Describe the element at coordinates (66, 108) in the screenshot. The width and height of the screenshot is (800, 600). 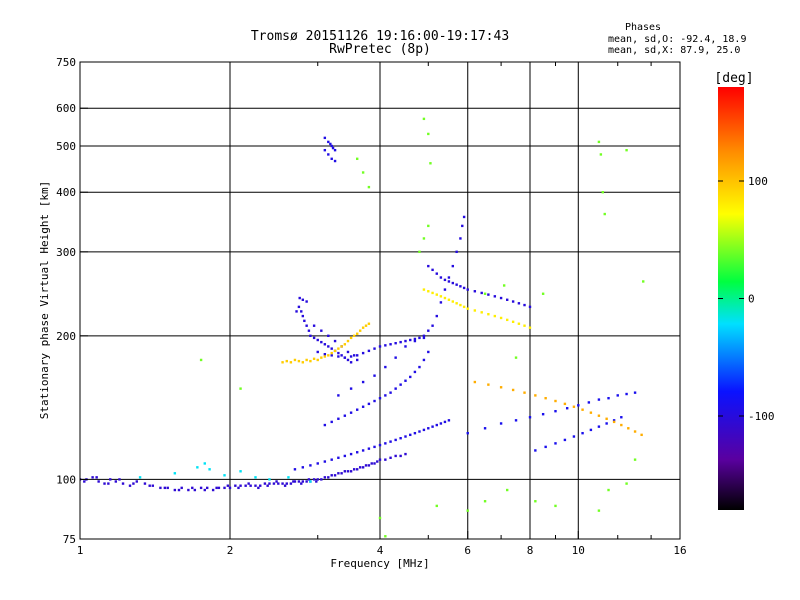
I see `y-tick-label: 600` at that location.